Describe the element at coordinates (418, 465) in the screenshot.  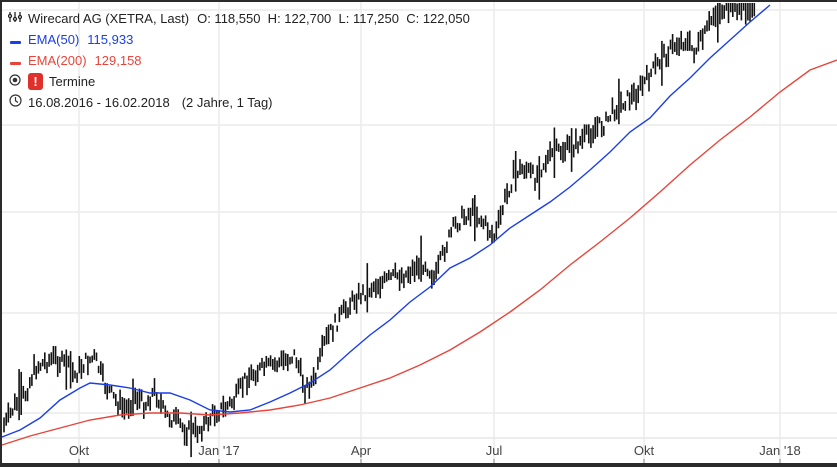
I see `bottom-border` at that location.